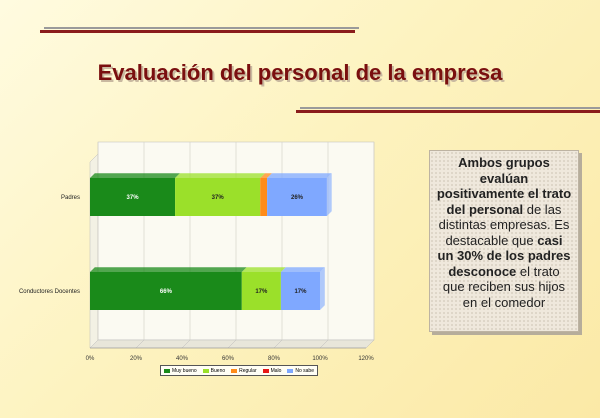 Image resolution: width=600 pixels, height=418 pixels. Describe the element at coordinates (300, 72) in the screenshot. I see `slide-title: Evaluación del personal de la empresa` at that location.